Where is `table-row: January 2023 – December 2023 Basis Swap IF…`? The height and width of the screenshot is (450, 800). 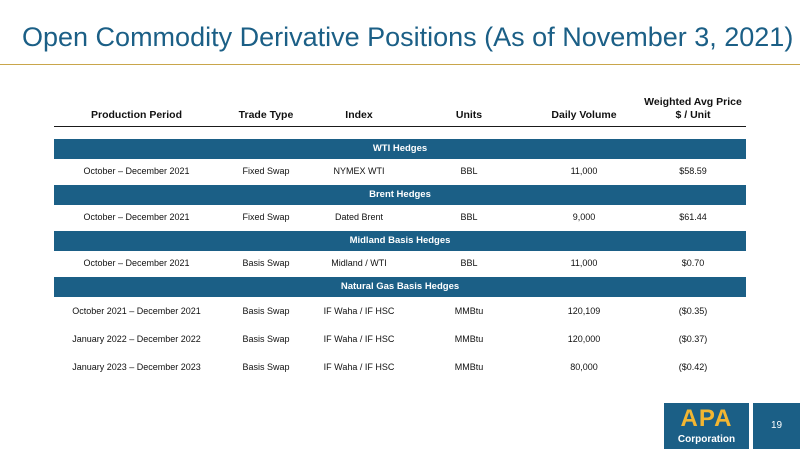
table-row: January 2023 – December 2023 Basis Swap IF… is located at coordinates (400, 367).